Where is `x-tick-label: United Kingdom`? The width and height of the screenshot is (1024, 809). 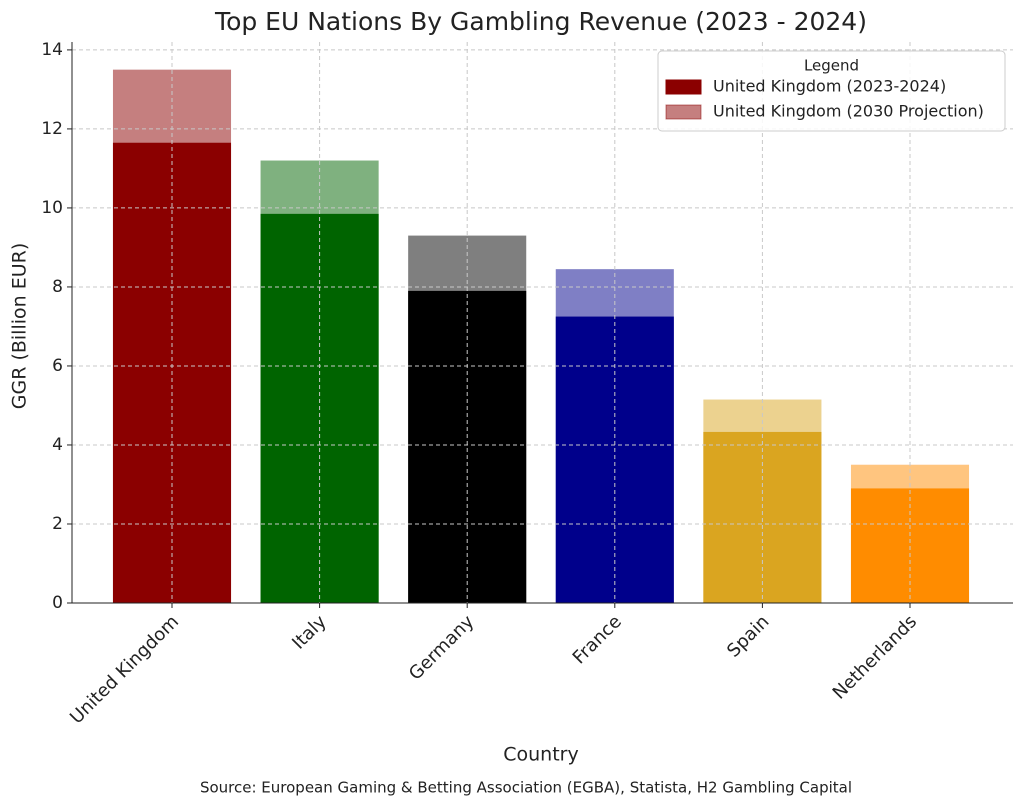 x-tick-label: United Kingdom is located at coordinates (124, 669).